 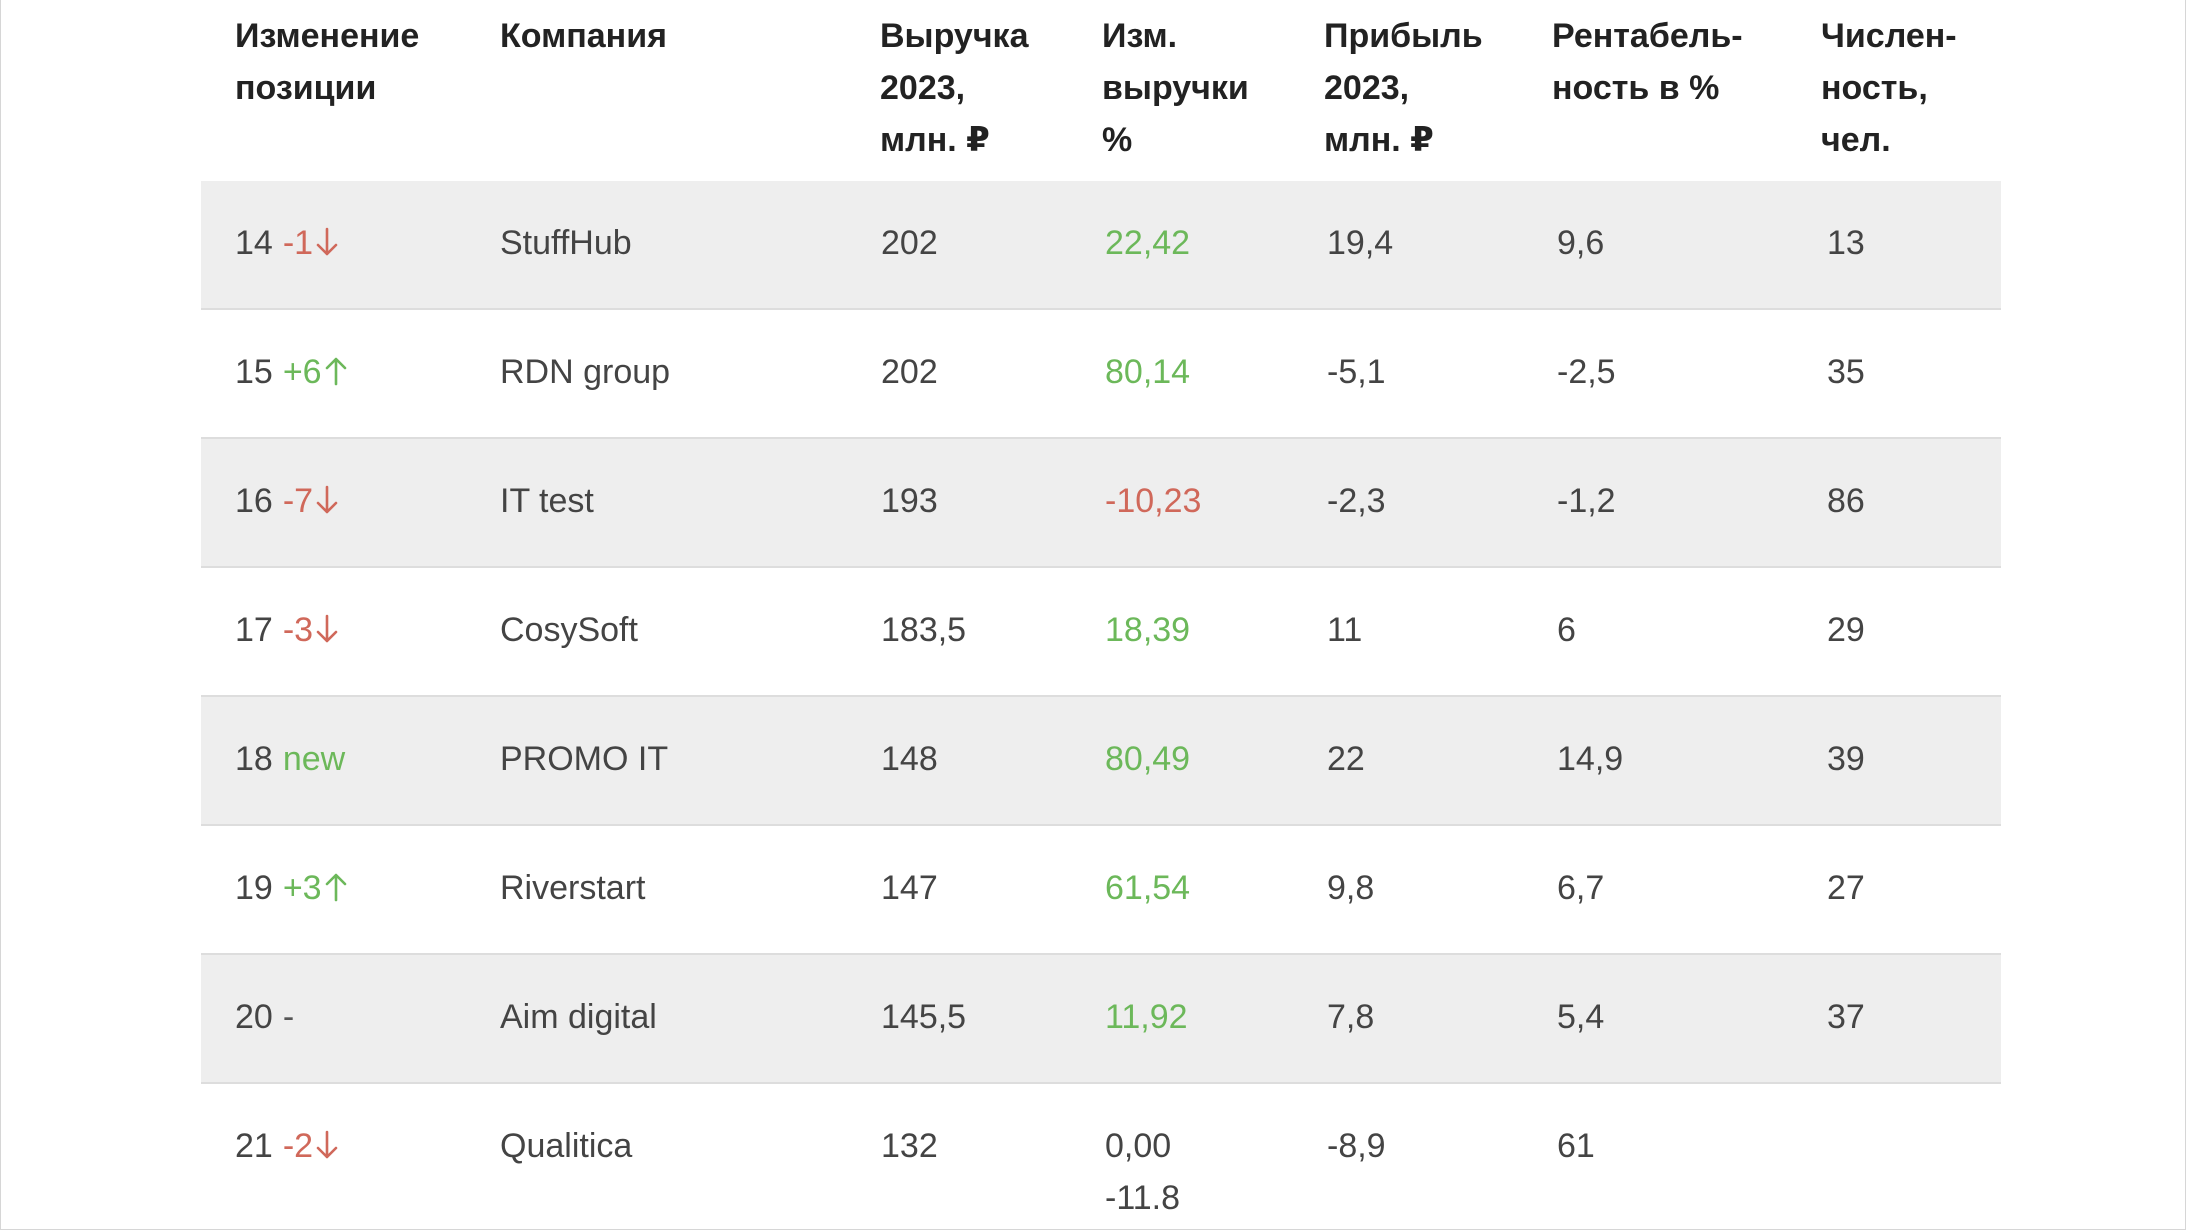 What do you see at coordinates (1356, 501) in the screenshot?
I see `profit-cell: -2,3` at bounding box center [1356, 501].